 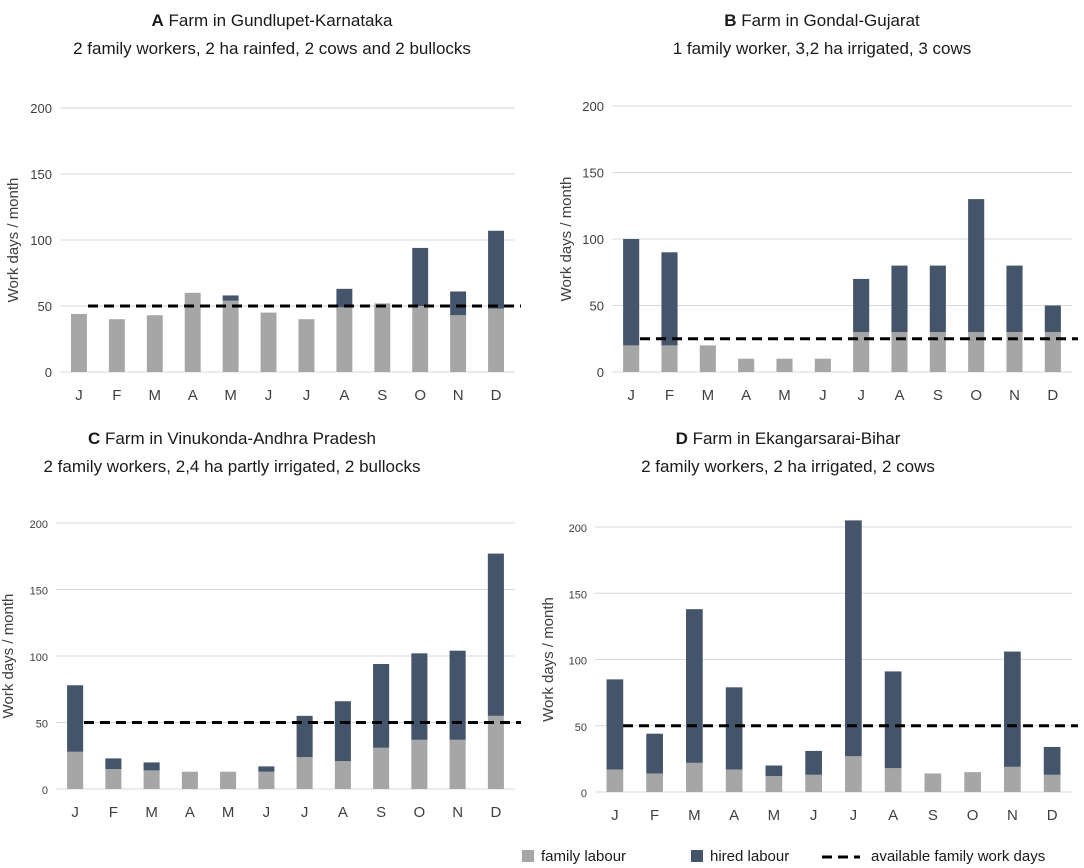 What do you see at coordinates (697, 856) in the screenshot?
I see `legend-hired-swatch` at bounding box center [697, 856].